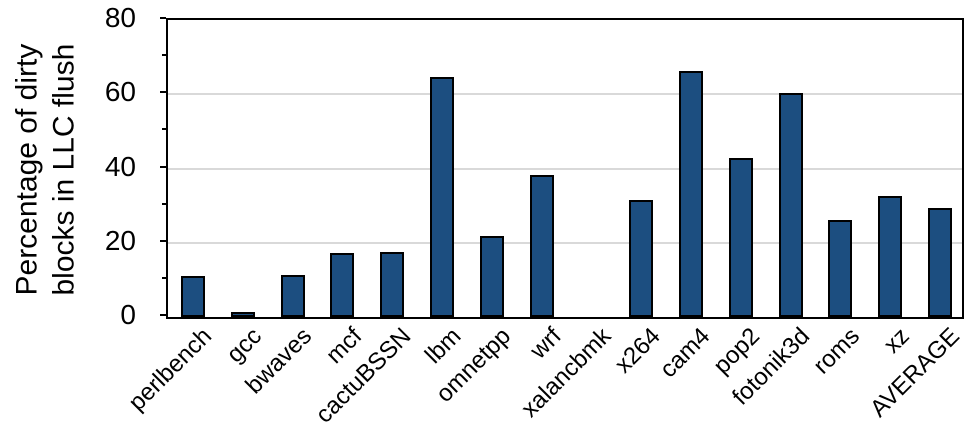 This screenshot has height=447, width=976. What do you see at coordinates (740, 237) in the screenshot?
I see `bar-pop2` at bounding box center [740, 237].